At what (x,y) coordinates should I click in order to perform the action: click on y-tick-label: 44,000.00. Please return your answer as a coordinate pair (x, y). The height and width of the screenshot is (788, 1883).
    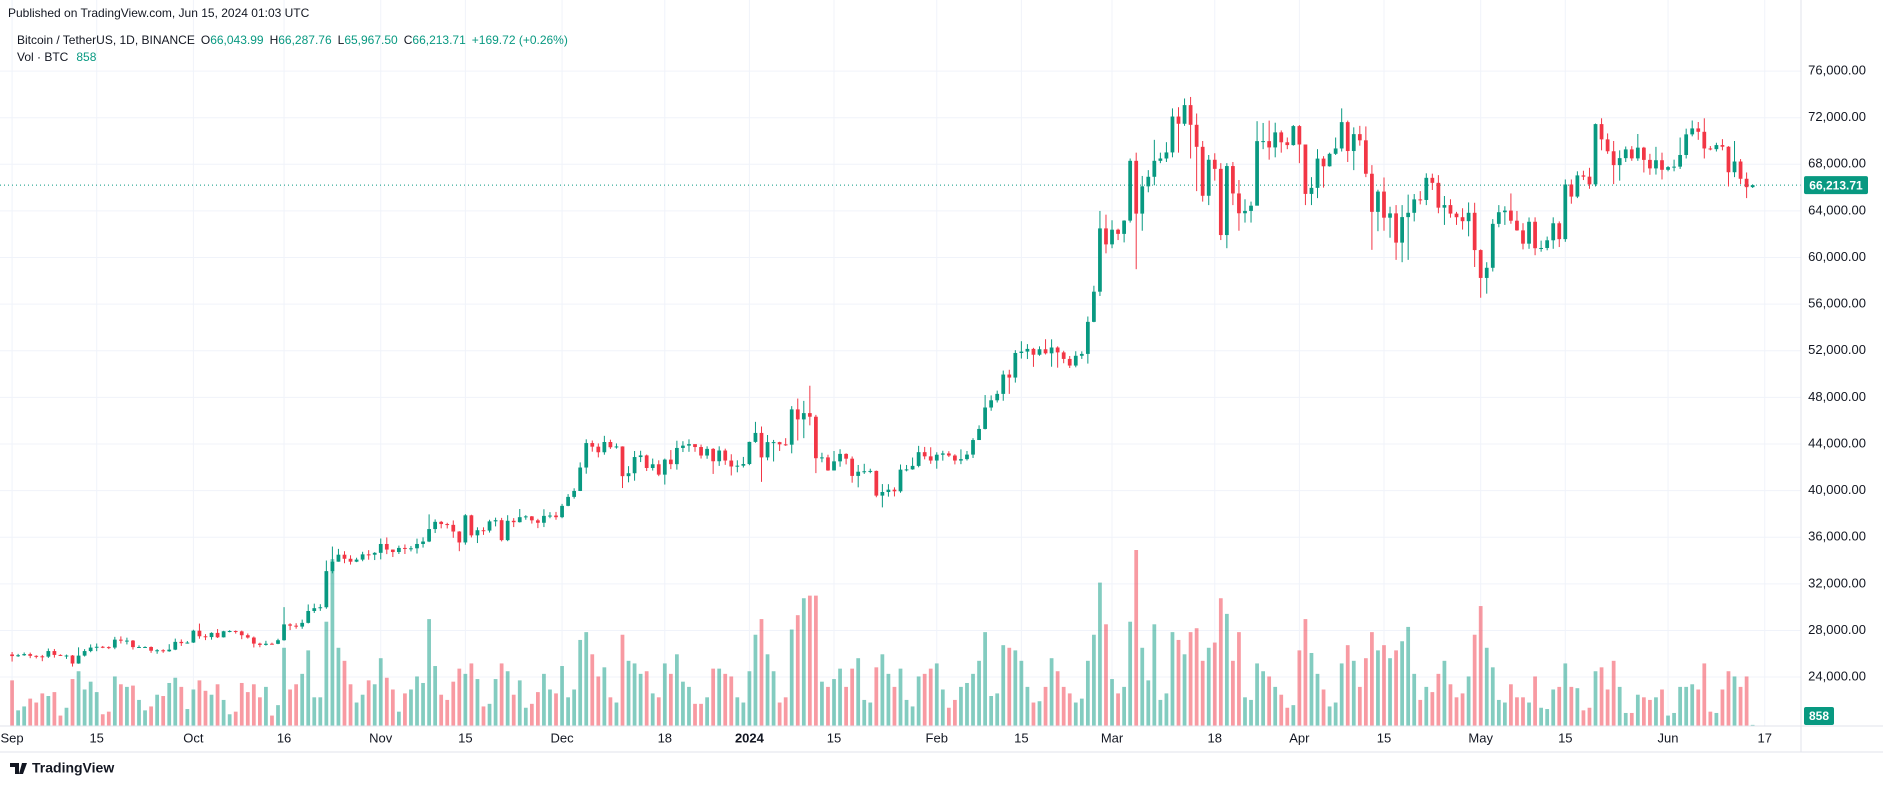
    Looking at the image, I should click on (1837, 442).